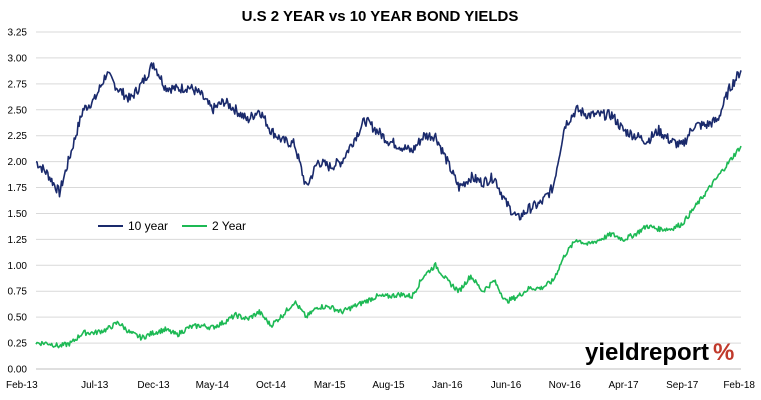  Describe the element at coordinates (18, 214) in the screenshot. I see `y-tick-label: 1.50` at that location.